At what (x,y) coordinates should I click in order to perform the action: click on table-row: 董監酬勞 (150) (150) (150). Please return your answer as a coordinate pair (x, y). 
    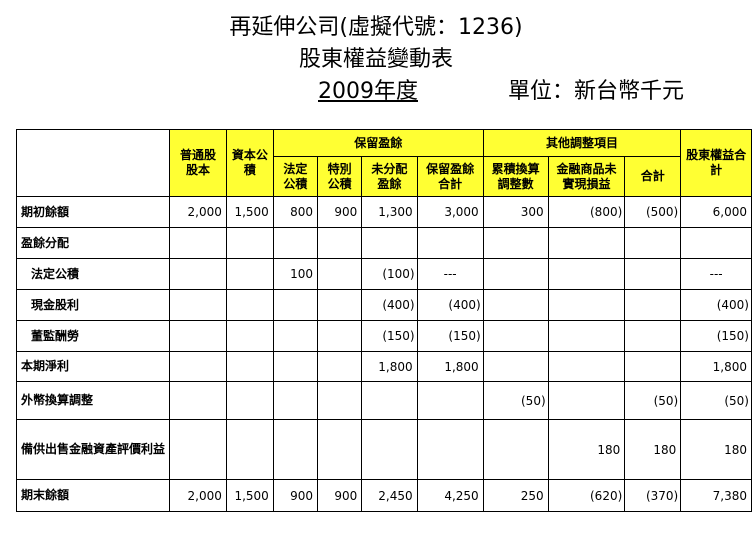
    Looking at the image, I should click on (383, 336).